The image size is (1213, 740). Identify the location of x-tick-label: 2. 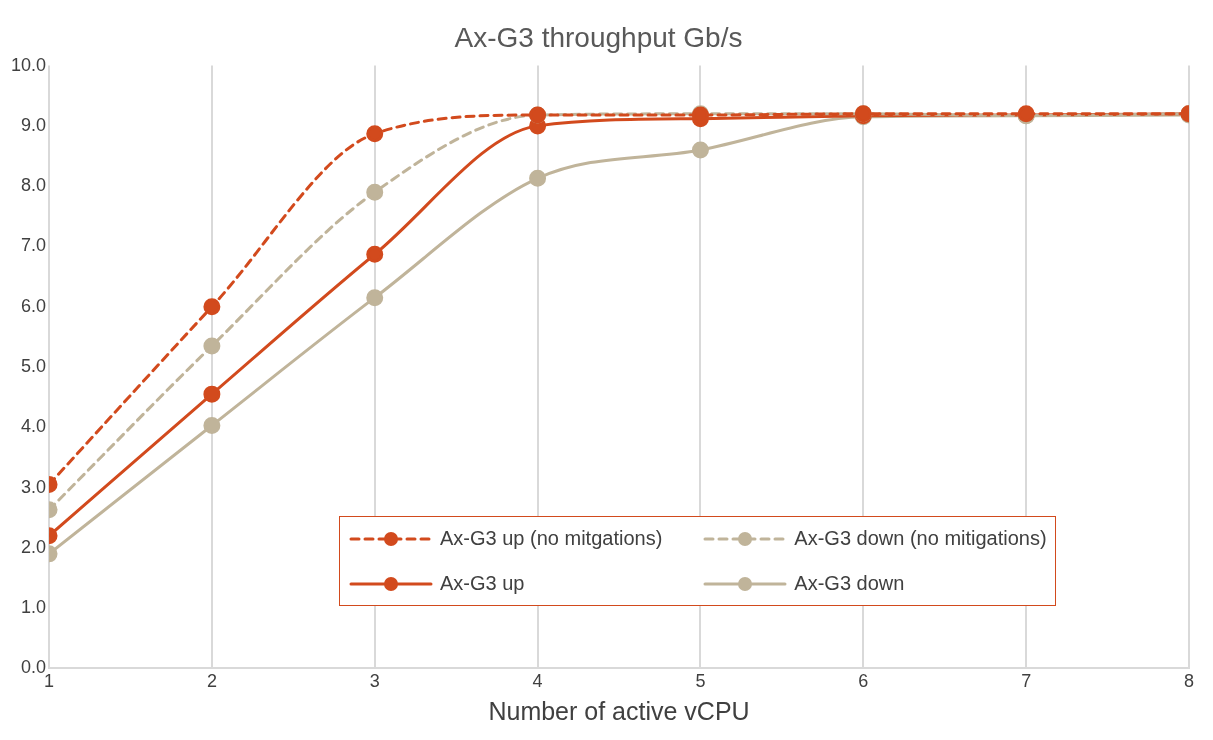
(211, 681).